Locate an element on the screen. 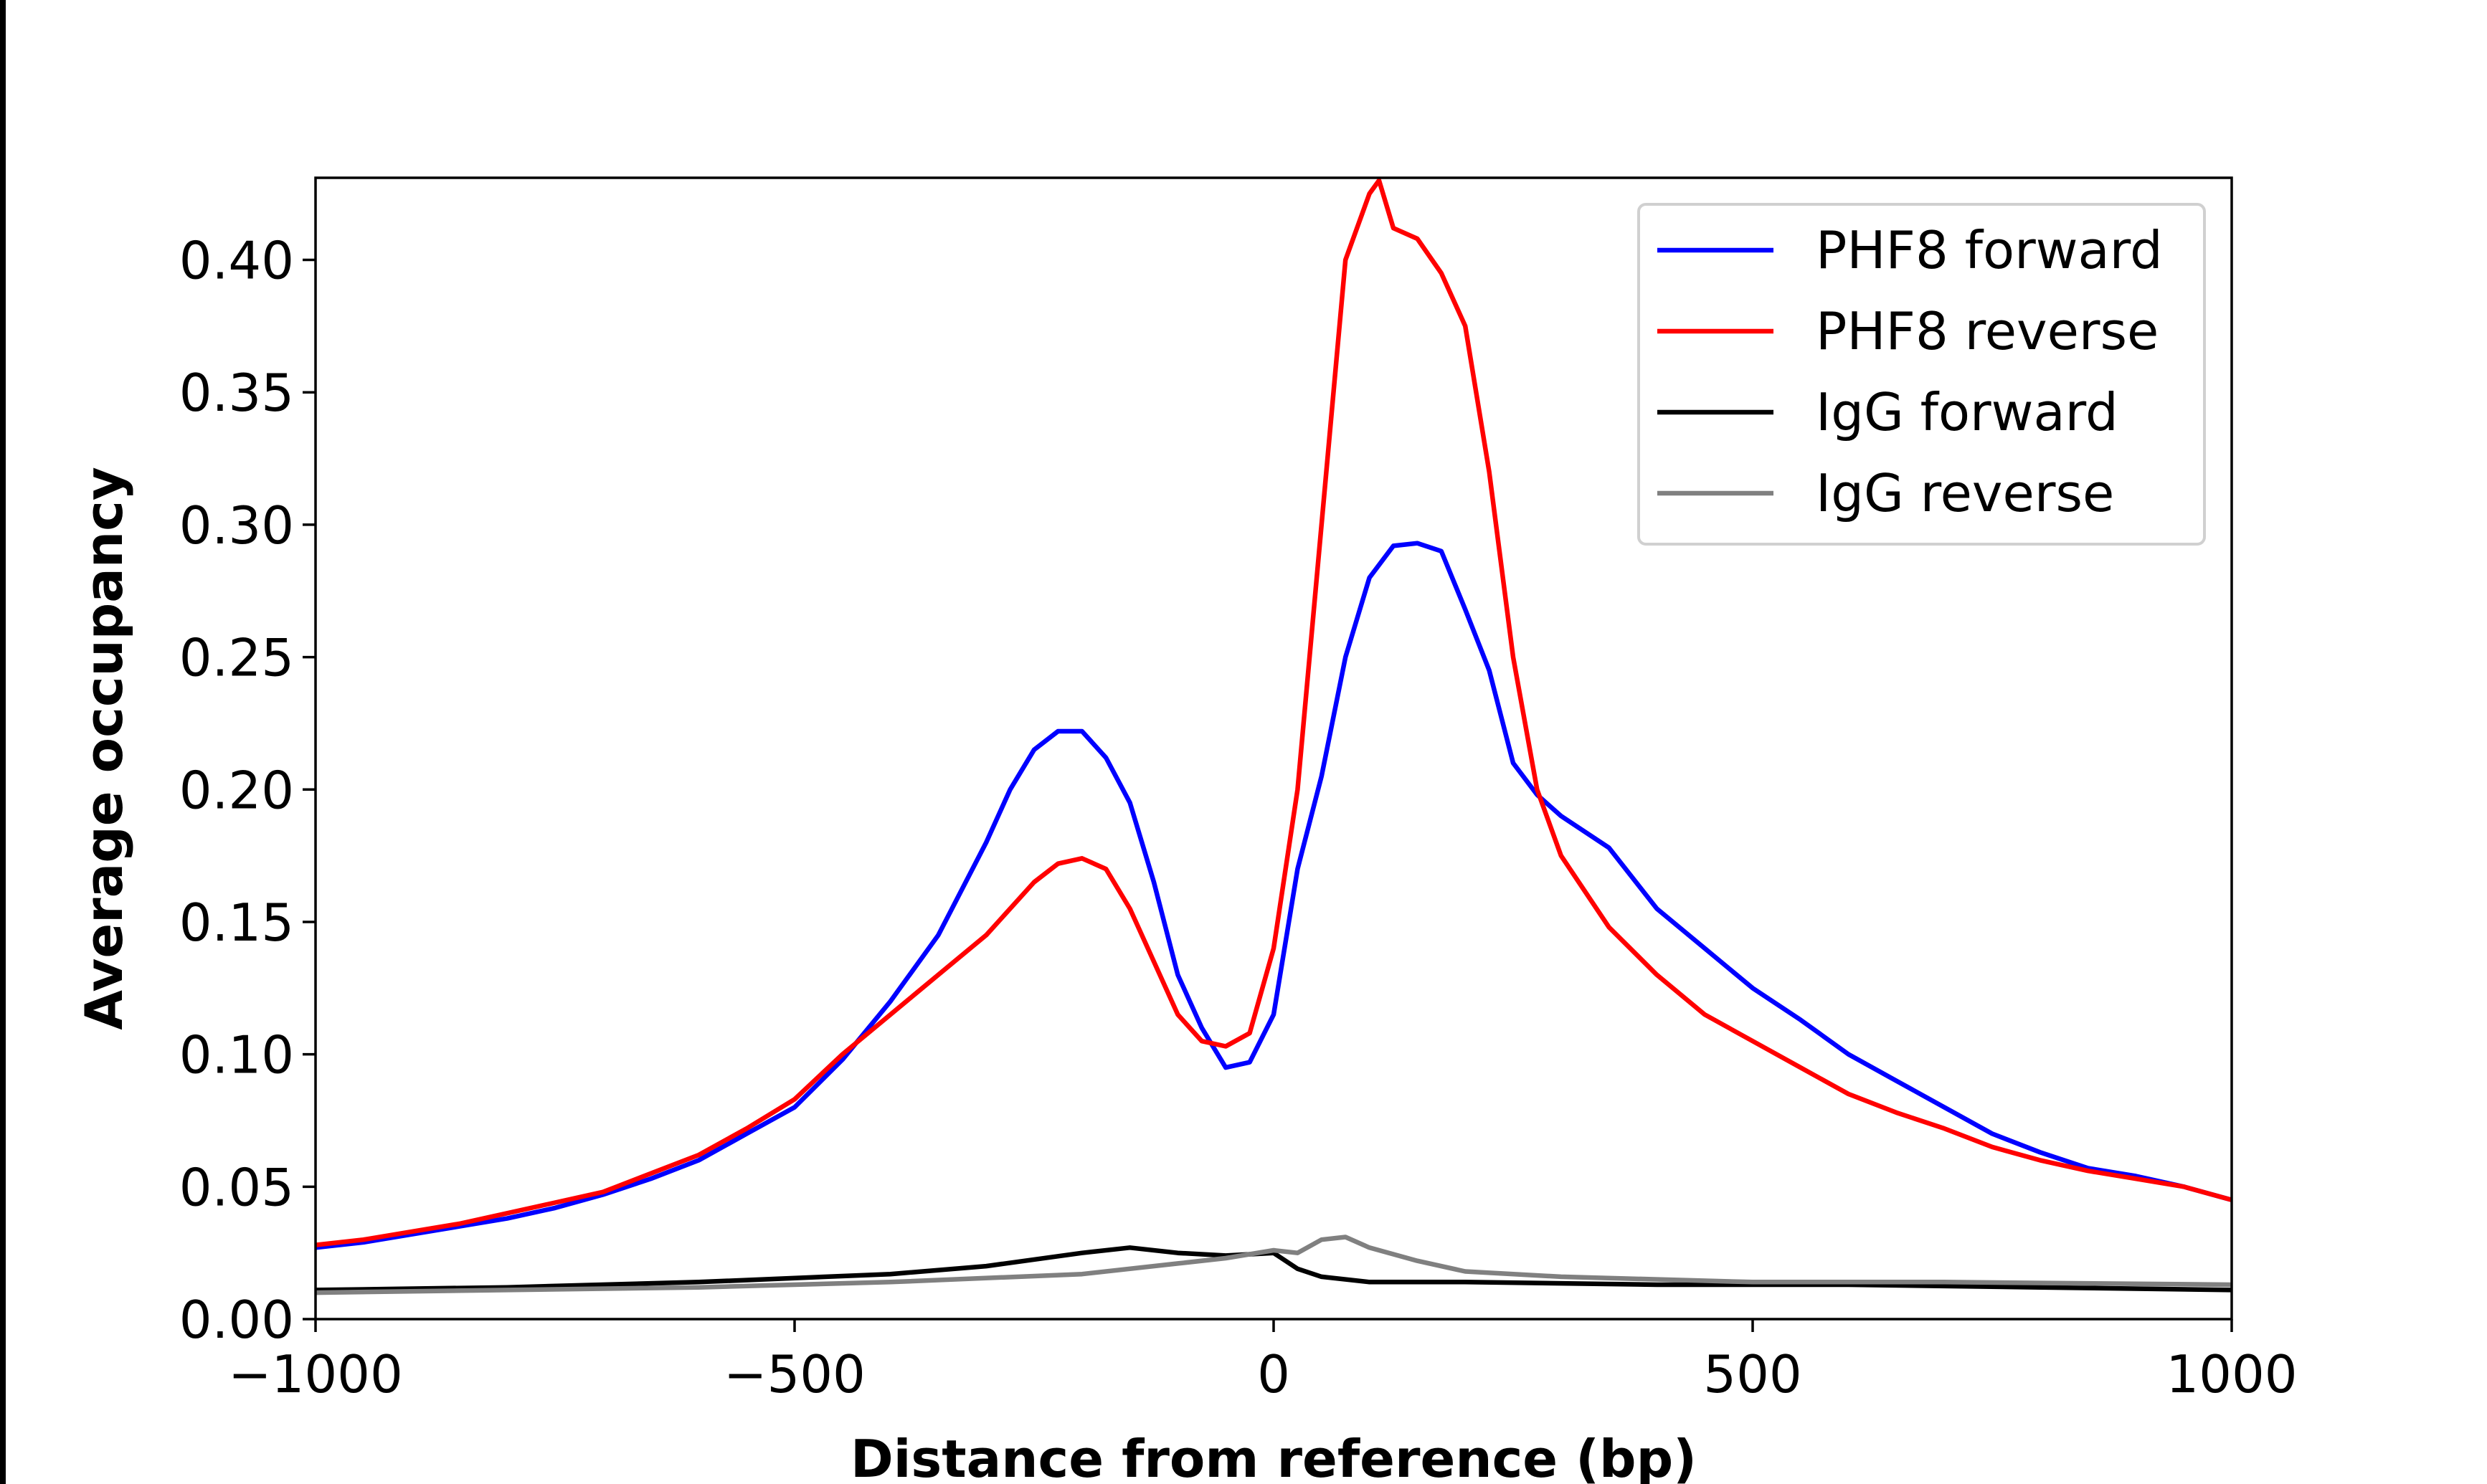  left-edge-bar is located at coordinates (3, 742).